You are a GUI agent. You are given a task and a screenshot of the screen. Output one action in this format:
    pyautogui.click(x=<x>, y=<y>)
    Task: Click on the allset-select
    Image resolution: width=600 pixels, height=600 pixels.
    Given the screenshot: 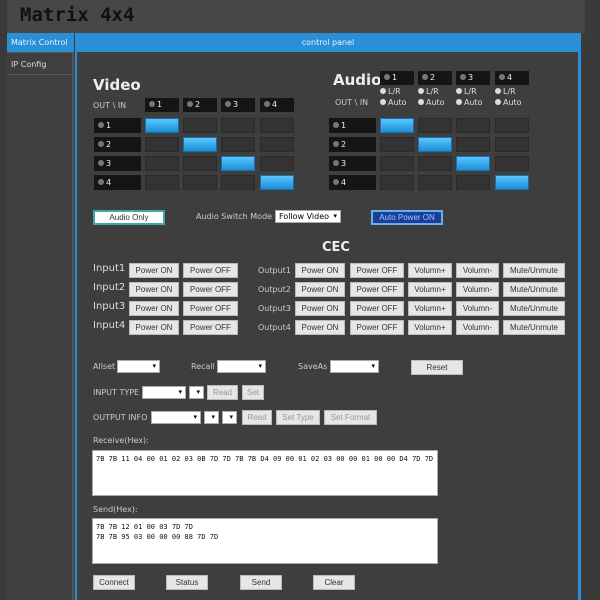 What is the action you would take?
    pyautogui.click(x=138, y=366)
    